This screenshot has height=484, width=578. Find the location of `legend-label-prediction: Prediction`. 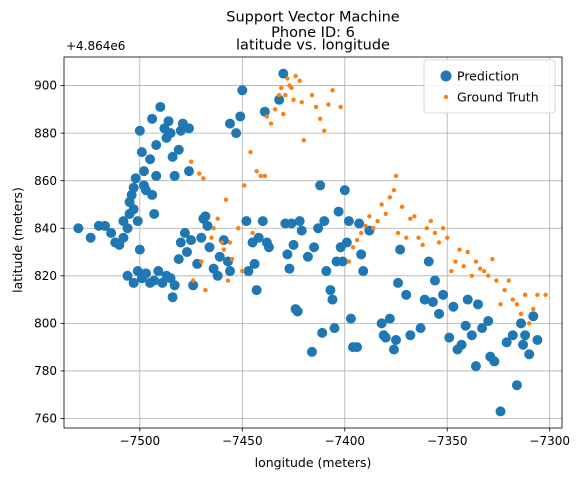

legend-label-prediction: Prediction is located at coordinates (488, 76).